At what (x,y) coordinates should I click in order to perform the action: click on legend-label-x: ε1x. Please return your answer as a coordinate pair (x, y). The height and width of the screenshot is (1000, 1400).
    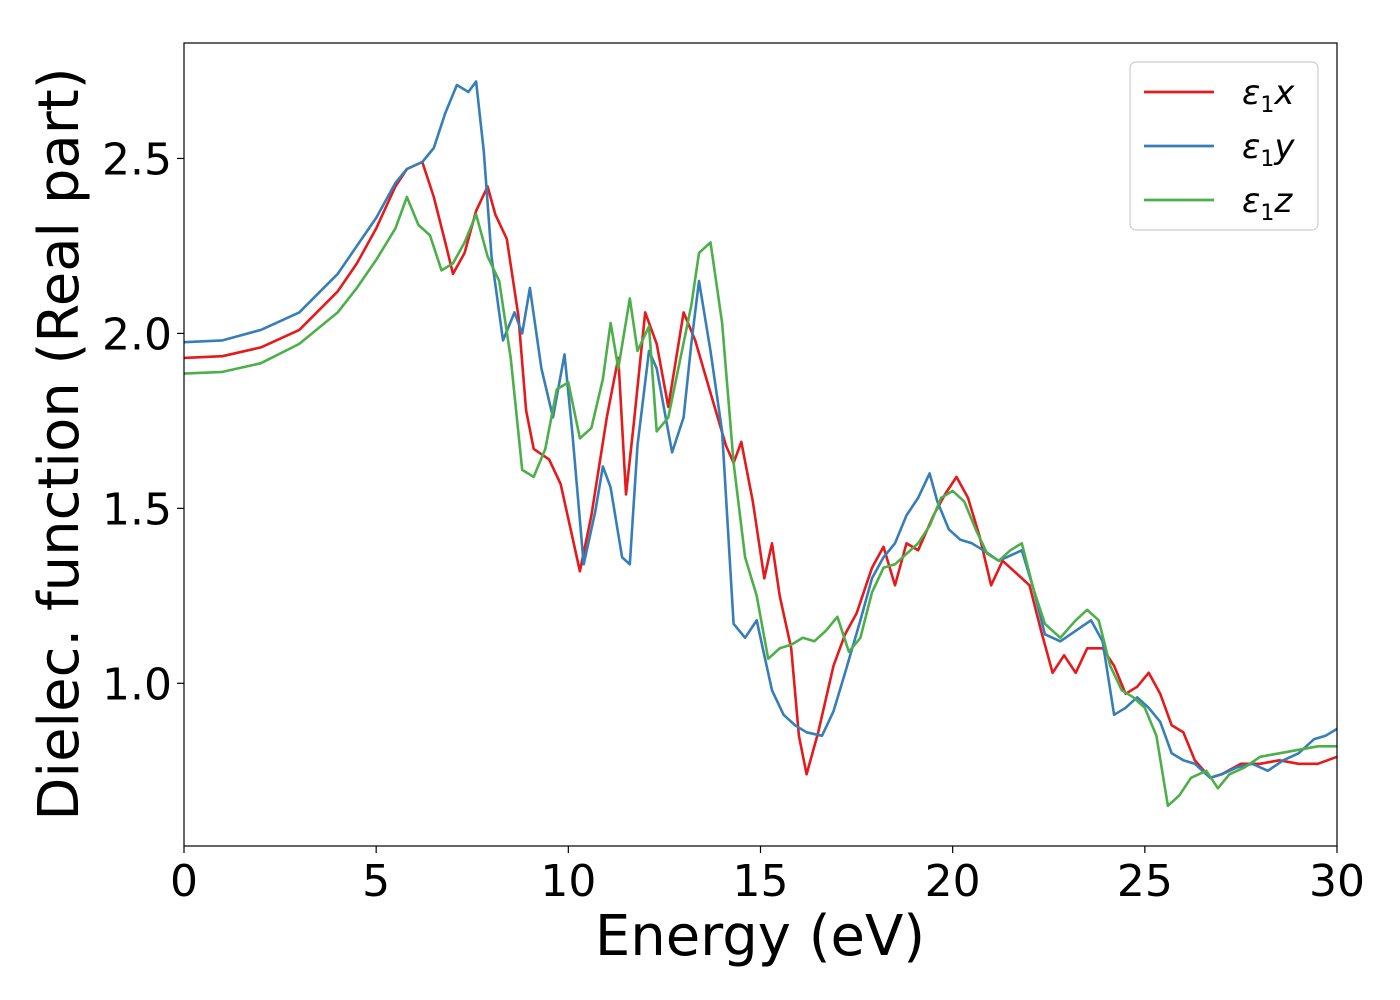
    Looking at the image, I should click on (1268, 95).